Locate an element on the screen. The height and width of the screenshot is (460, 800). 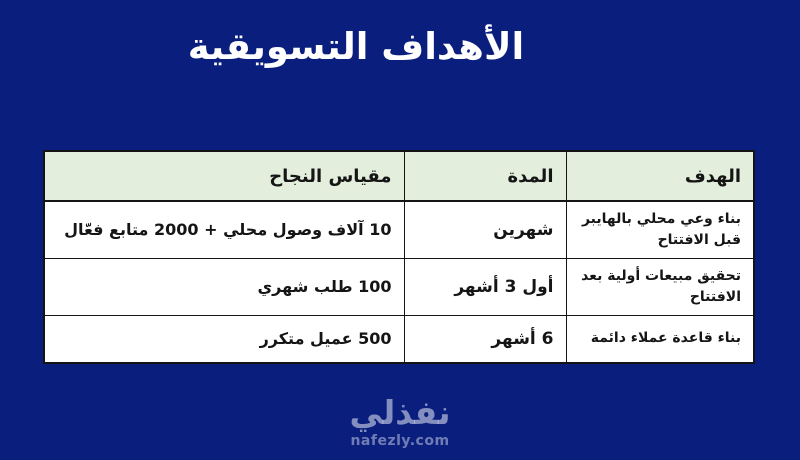
duration-cell: 6 أشهر is located at coordinates (485, 339).